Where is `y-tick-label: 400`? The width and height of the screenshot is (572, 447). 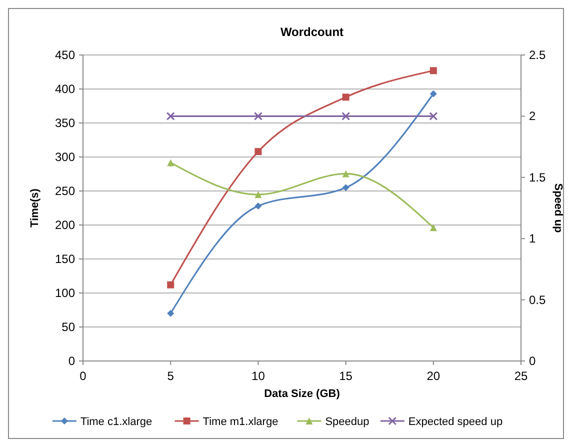
y-tick-label: 400 is located at coordinates (65, 89).